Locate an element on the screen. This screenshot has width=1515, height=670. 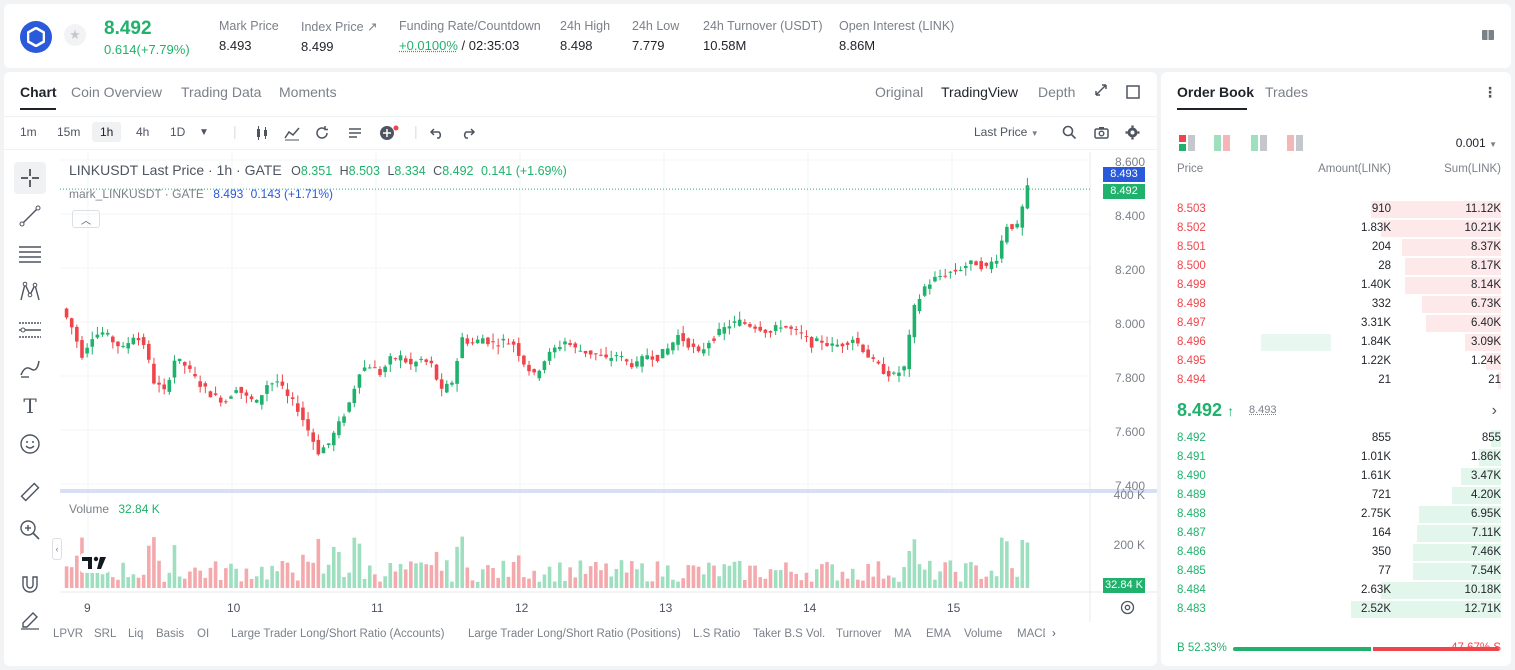
ask-row: 8.498 332 6.73K is located at coordinates (1336, 304).